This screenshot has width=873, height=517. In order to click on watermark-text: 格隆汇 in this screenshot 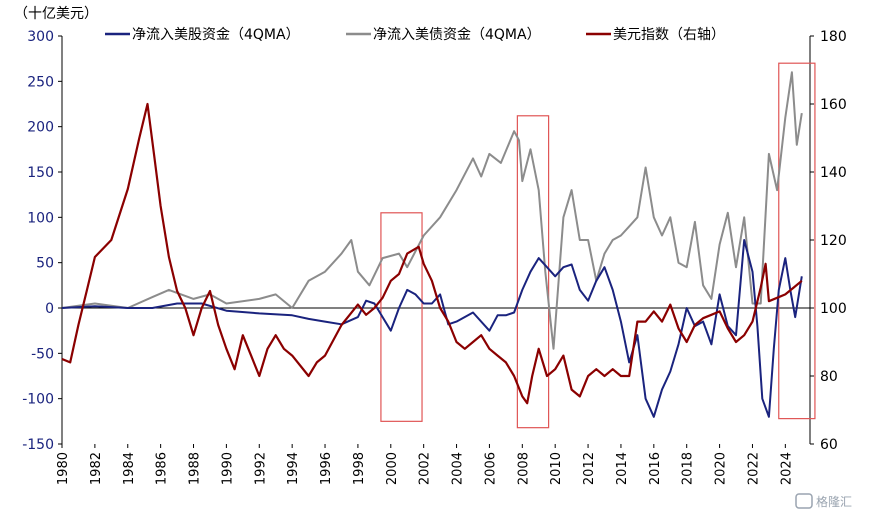, I will do `click(834, 501)`.